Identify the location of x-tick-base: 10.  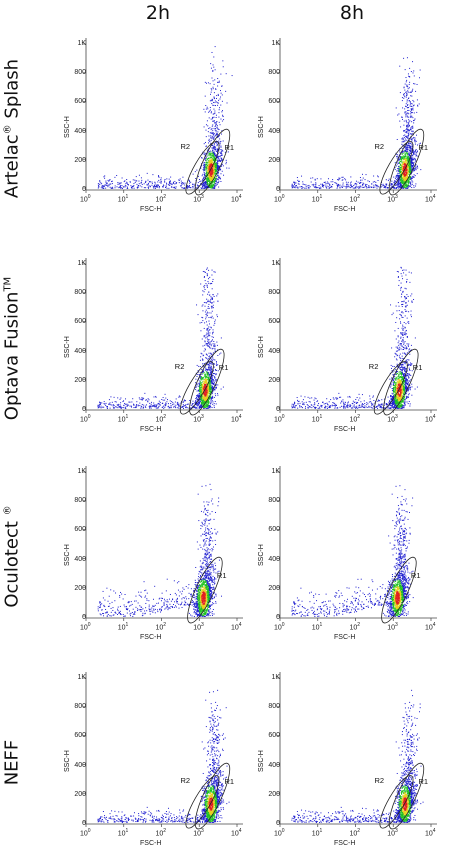
(235, 199).